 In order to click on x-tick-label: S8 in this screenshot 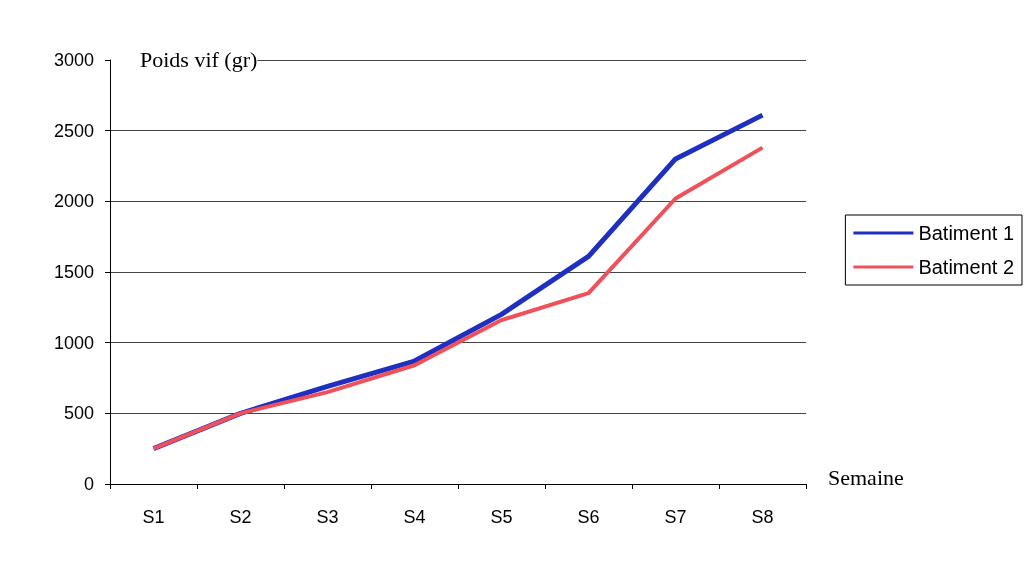, I will do `click(762, 517)`.